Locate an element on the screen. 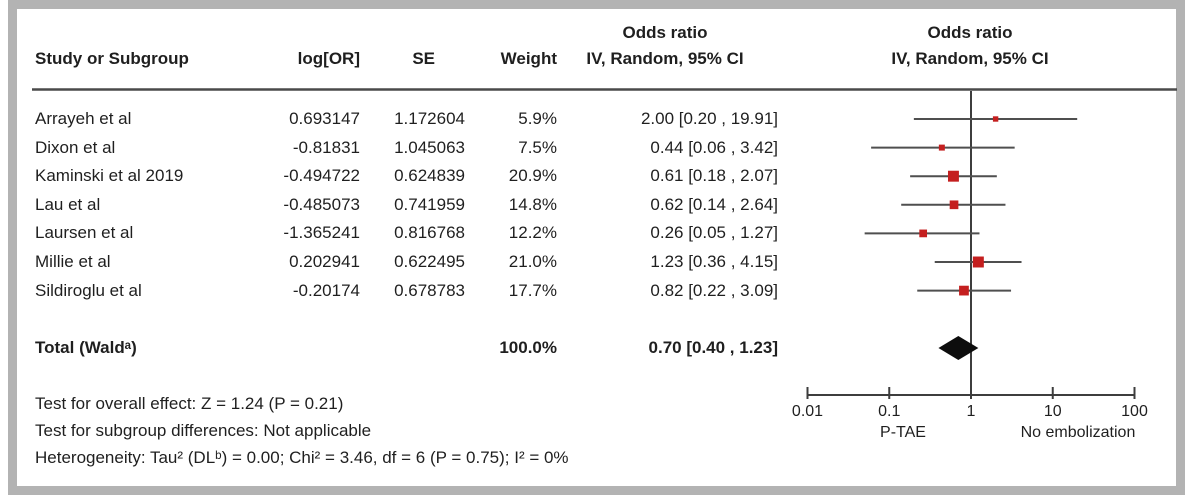 The height and width of the screenshot is (502, 1200). logor-value: 0.693147 is located at coordinates (324, 118).